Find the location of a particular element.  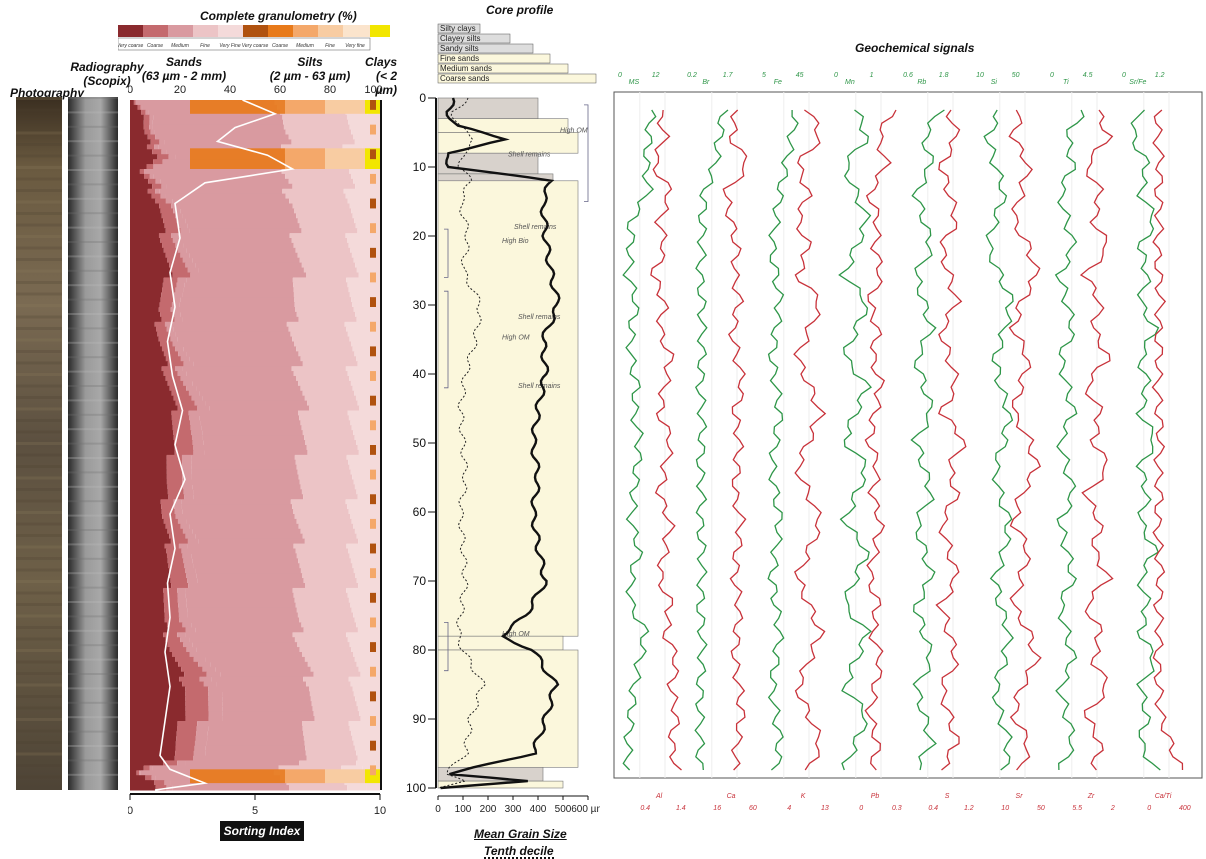

profile-legend-box is located at coordinates (503, 68).